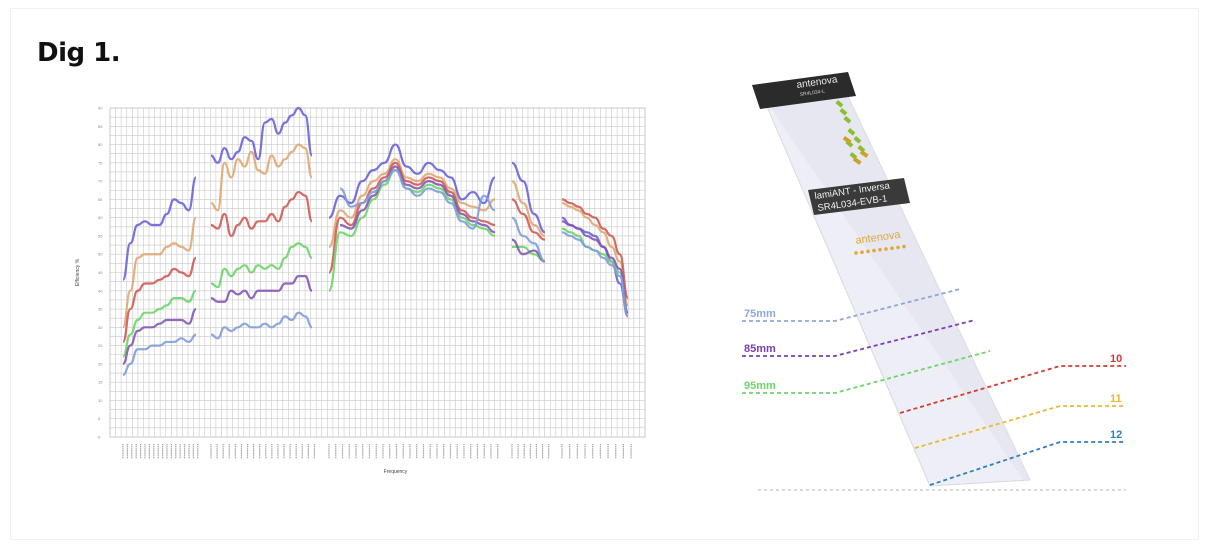 This screenshot has width=1205, height=546. Describe the element at coordinates (100, 345) in the screenshot. I see `y-tick-label: 25` at that location.